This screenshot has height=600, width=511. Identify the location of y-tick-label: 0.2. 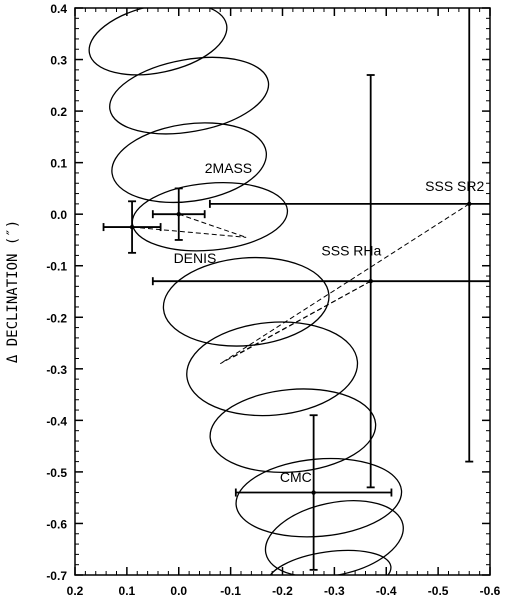
(58, 112).